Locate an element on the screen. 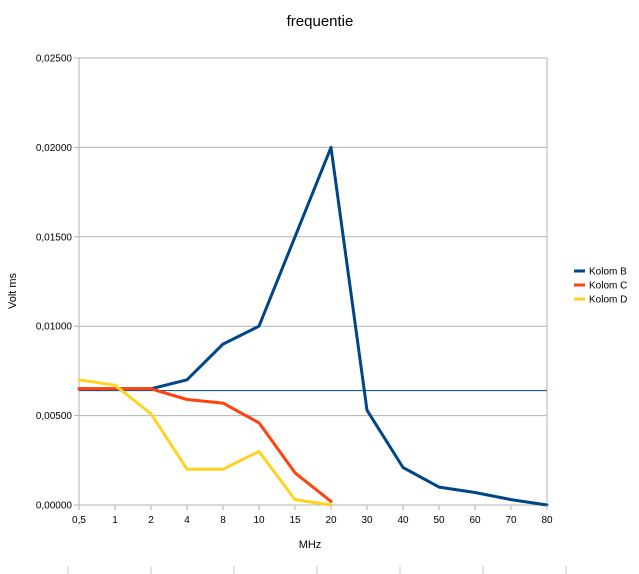 This screenshot has width=639, height=574. x-tick-label: 20 is located at coordinates (331, 520).